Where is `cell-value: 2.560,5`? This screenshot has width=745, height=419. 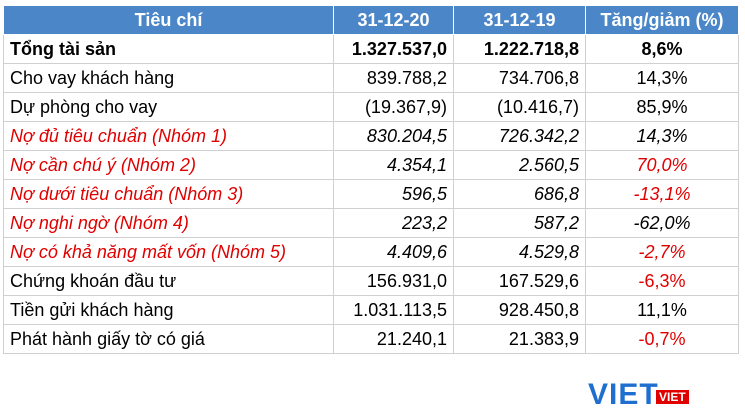 cell-value: 2.560,5 is located at coordinates (519, 165).